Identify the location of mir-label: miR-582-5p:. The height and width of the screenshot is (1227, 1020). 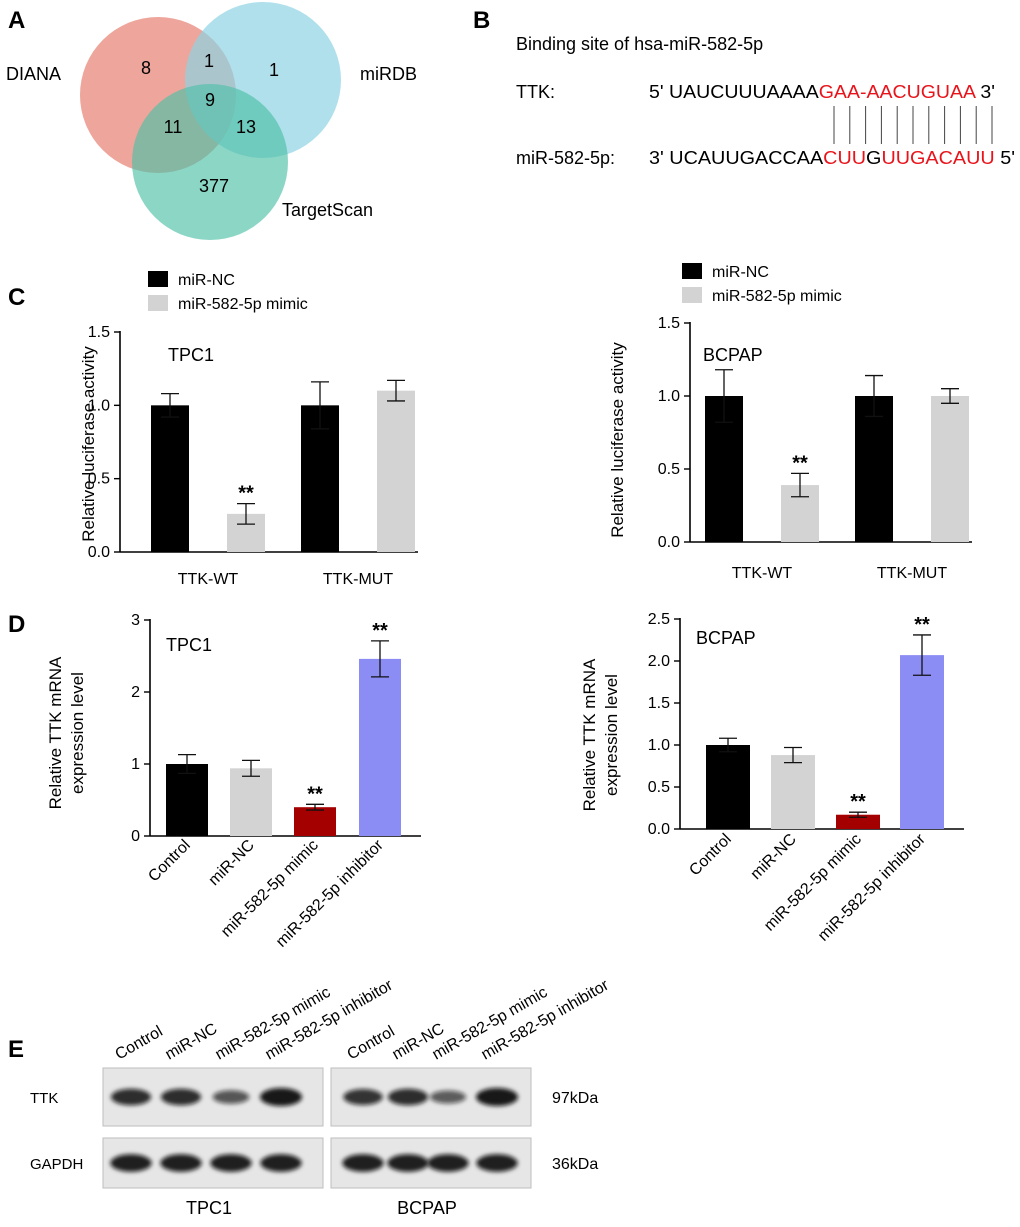
(565, 158).